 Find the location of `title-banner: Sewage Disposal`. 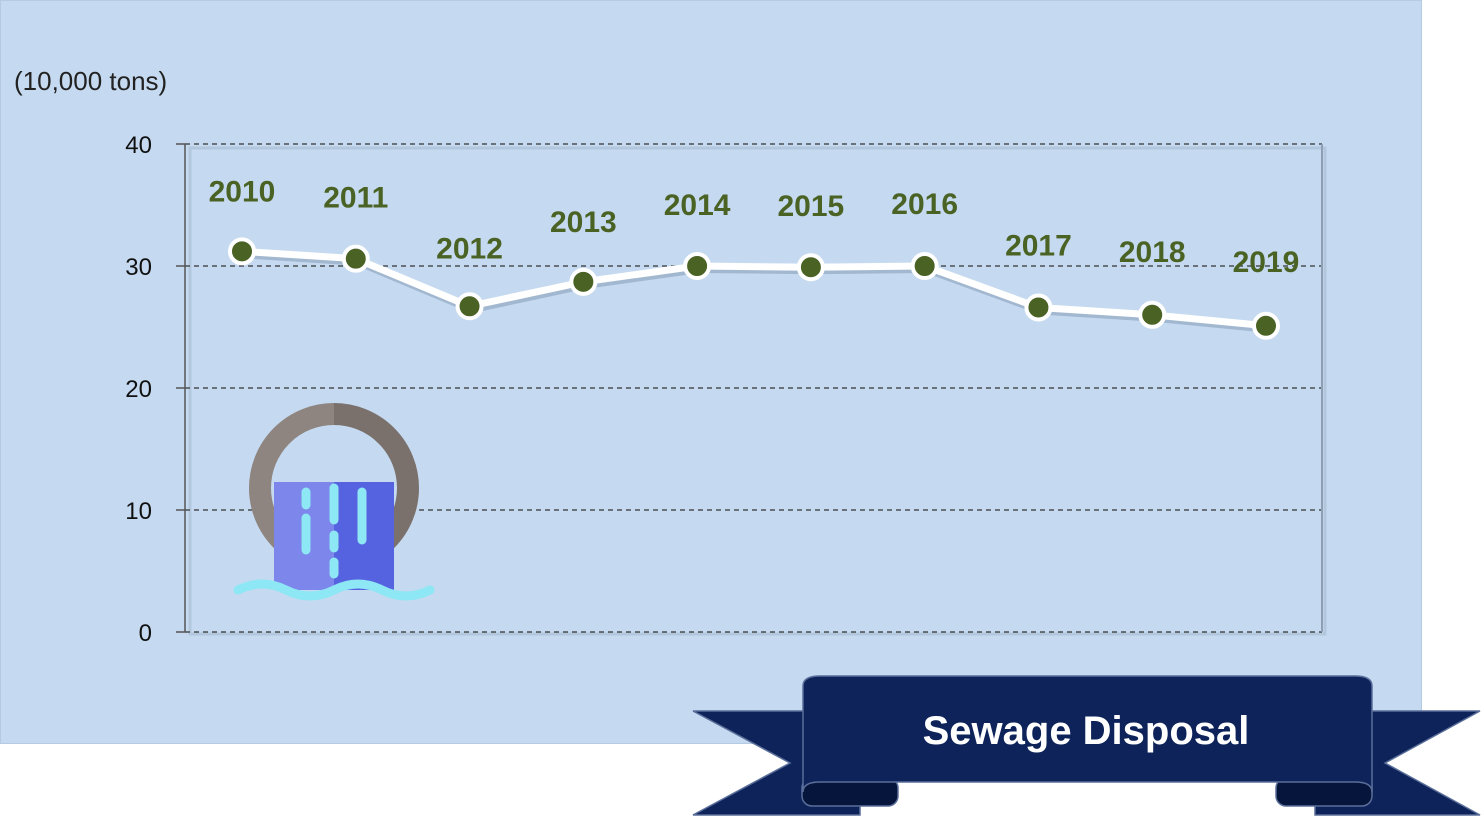

title-banner: Sewage Disposal is located at coordinates (1086, 745).